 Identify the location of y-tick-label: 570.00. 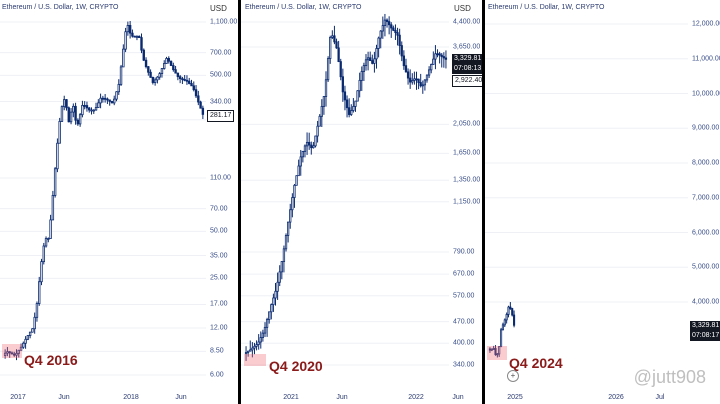
(464, 296).